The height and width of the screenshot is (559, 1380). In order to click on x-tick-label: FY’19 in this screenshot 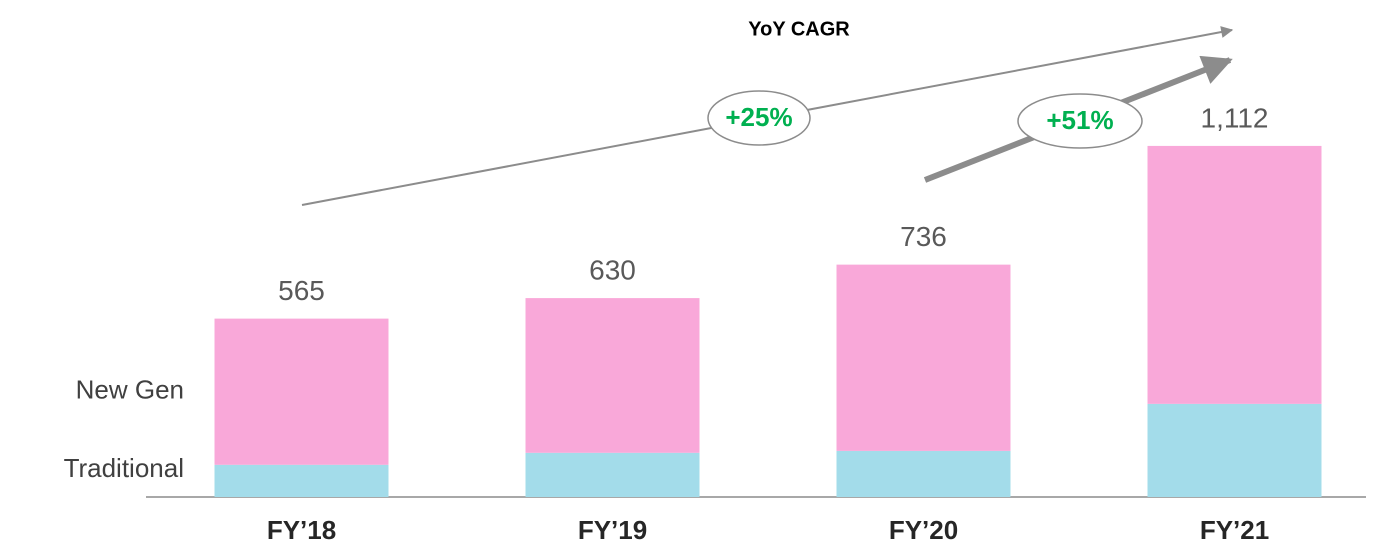, I will do `click(612, 530)`.